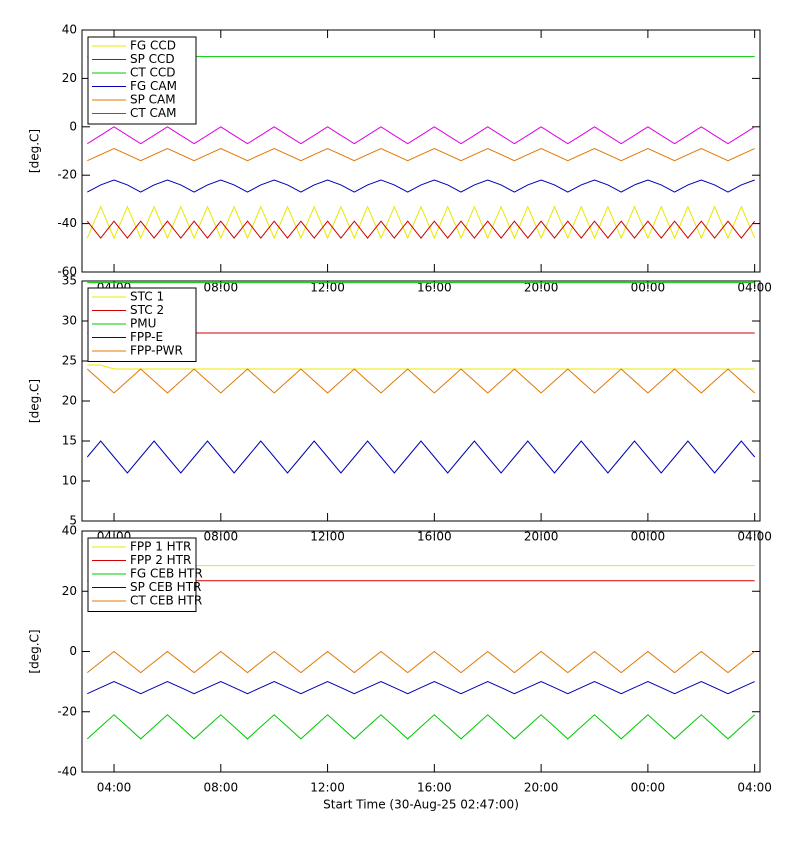  I want to click on legend-label: SP CEB HTR, so click(165, 587).